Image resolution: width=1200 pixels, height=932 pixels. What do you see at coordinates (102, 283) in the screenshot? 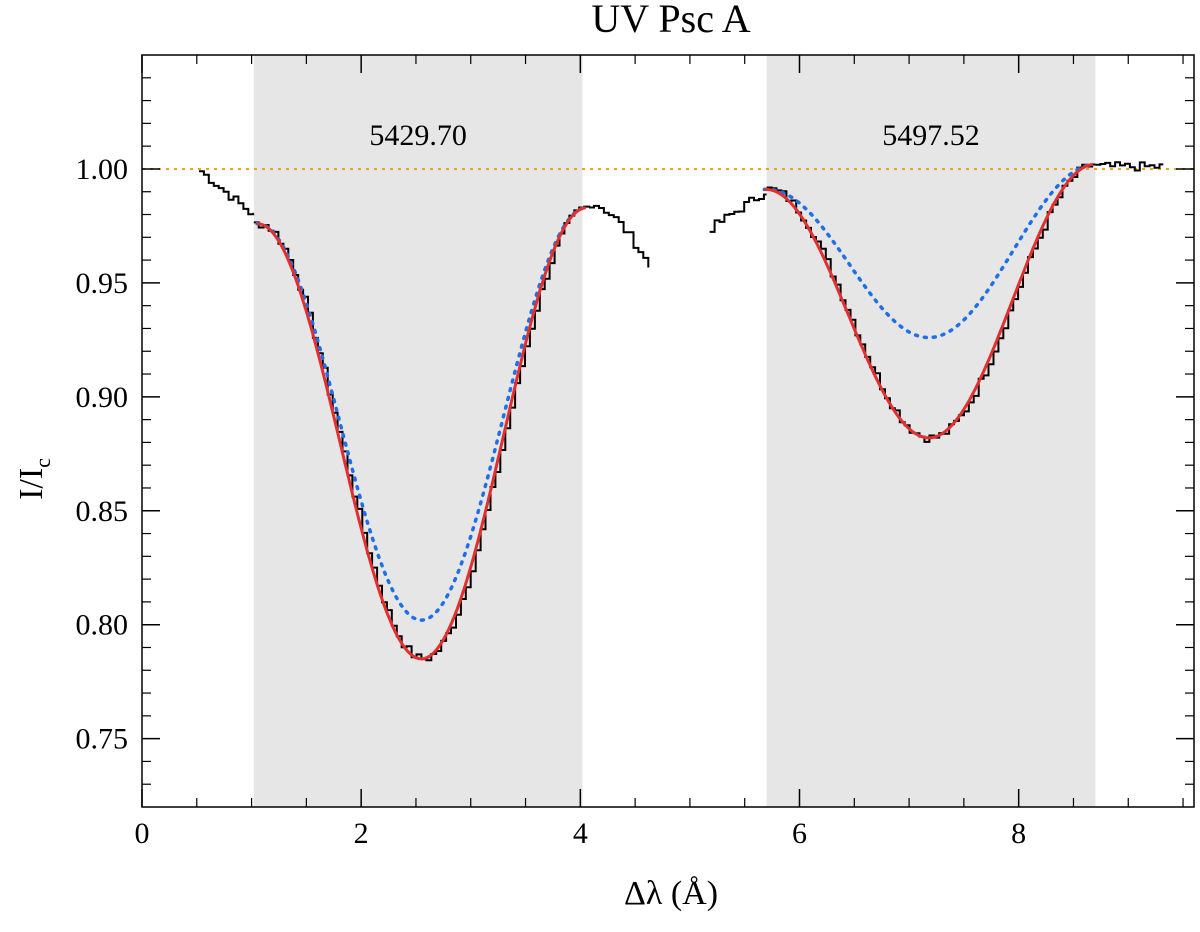
I see `y-tick-label: 0.95` at bounding box center [102, 283].